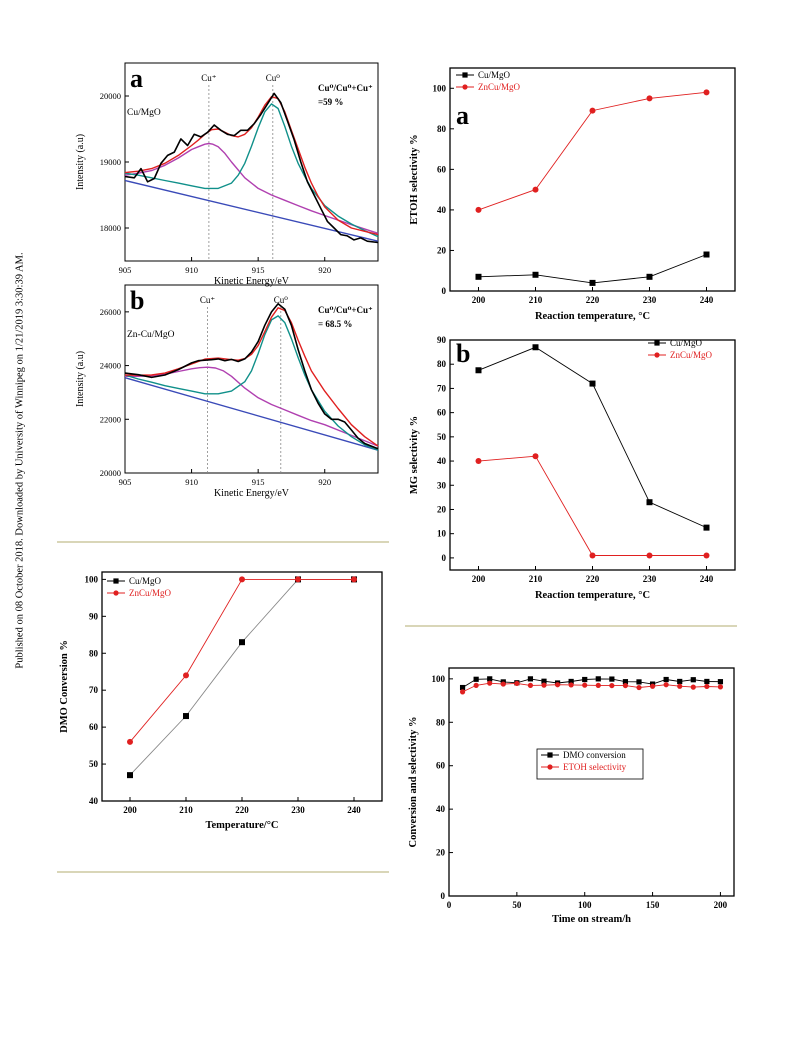 Image resolution: width=793 pixels, height=1039 pixels. Describe the element at coordinates (345, 310) in the screenshot. I see `ratio-label: Cu⁰/Cu⁰+Cu⁺` at that location.